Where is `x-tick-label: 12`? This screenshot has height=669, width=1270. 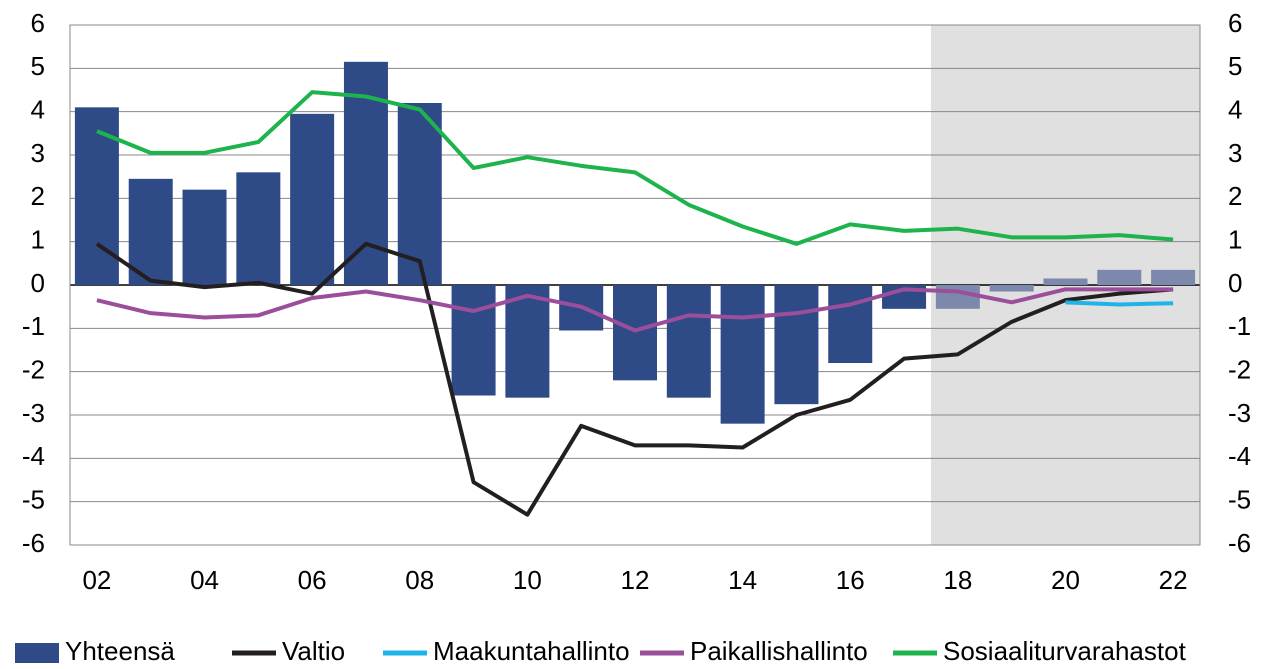 x-tick-label: 12 is located at coordinates (635, 580).